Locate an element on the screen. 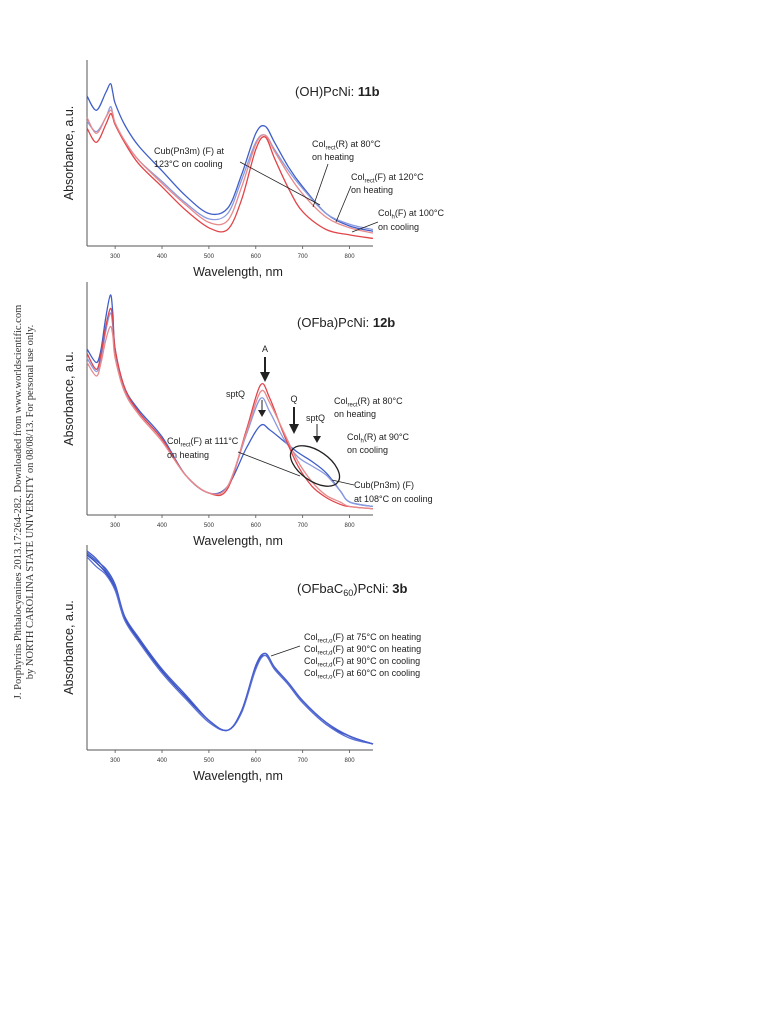  annotation-colh-r: Colh(R) at 90°C is located at coordinates (378, 438).